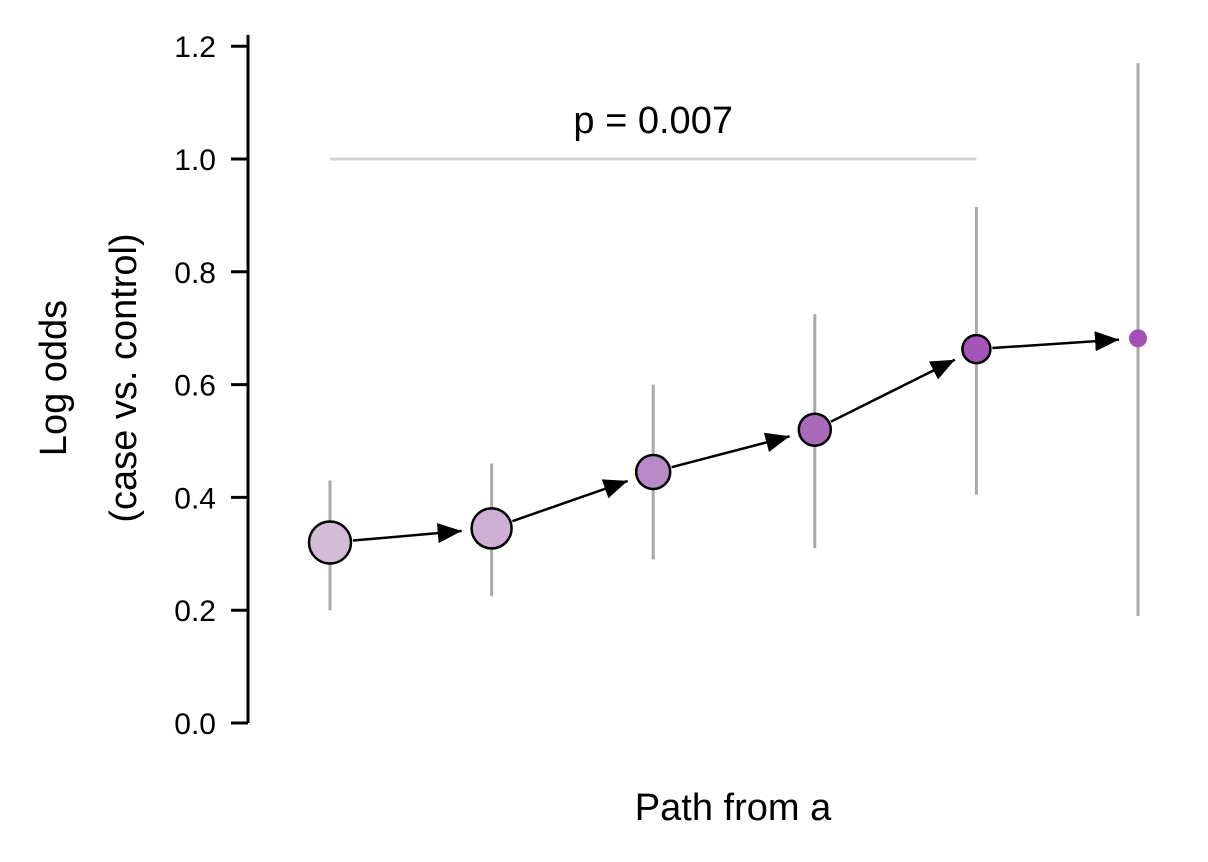 The width and height of the screenshot is (1208, 862). I want to click on y-tick-label: 1.0, so click(195, 160).